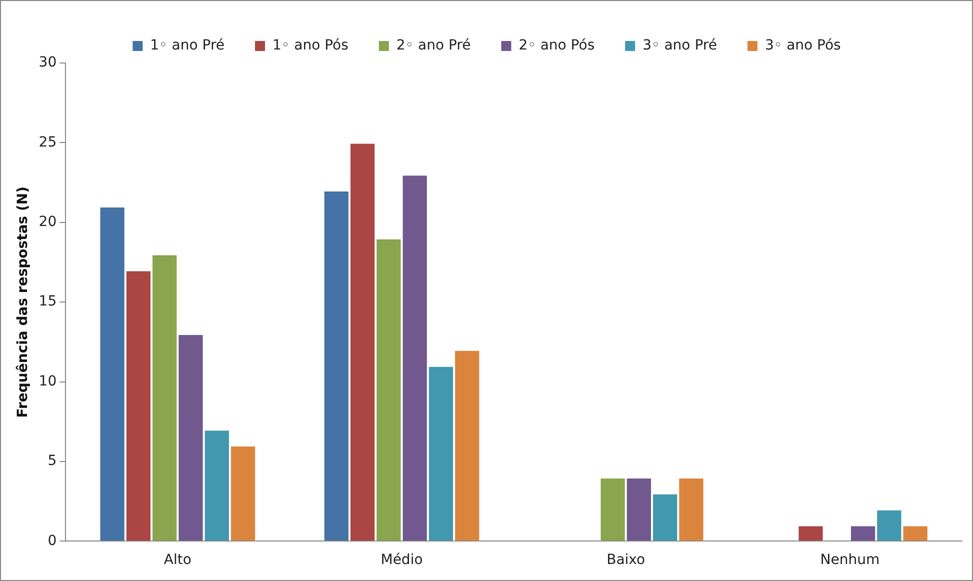 This screenshot has width=973, height=581. Describe the element at coordinates (626, 560) in the screenshot. I see `x-tick-label: Baixo` at that location.